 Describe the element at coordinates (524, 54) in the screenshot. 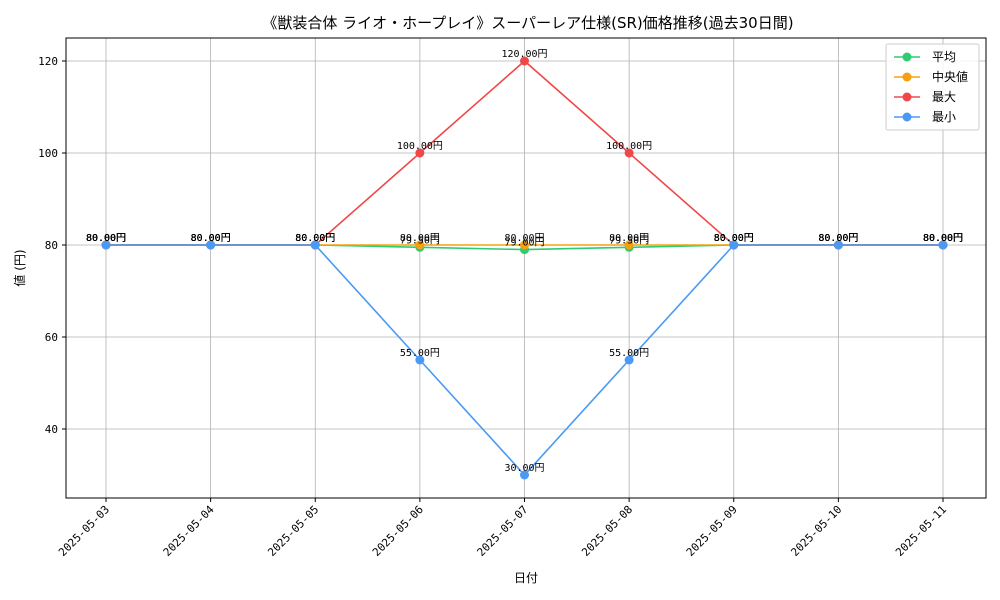

I see `data-label: 120.00円` at that location.